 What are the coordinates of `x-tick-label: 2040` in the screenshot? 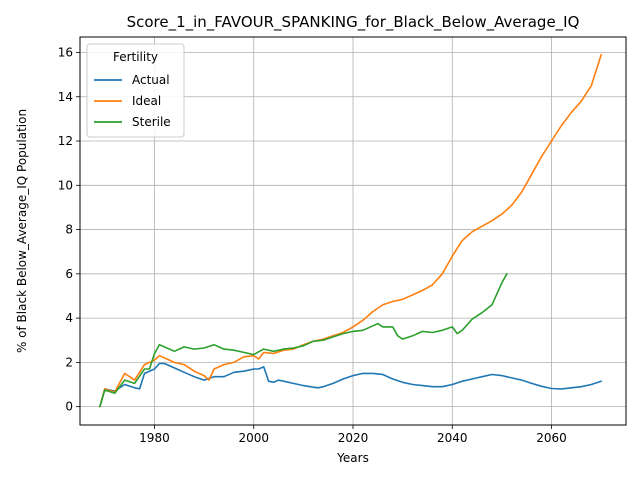 It's located at (452, 438).